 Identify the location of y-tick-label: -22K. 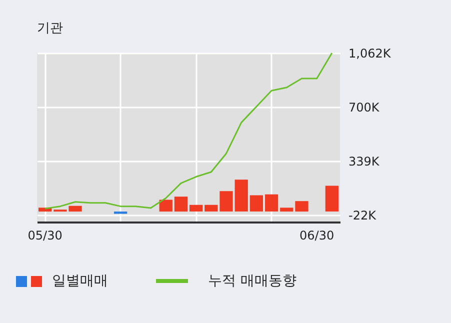
(363, 215).